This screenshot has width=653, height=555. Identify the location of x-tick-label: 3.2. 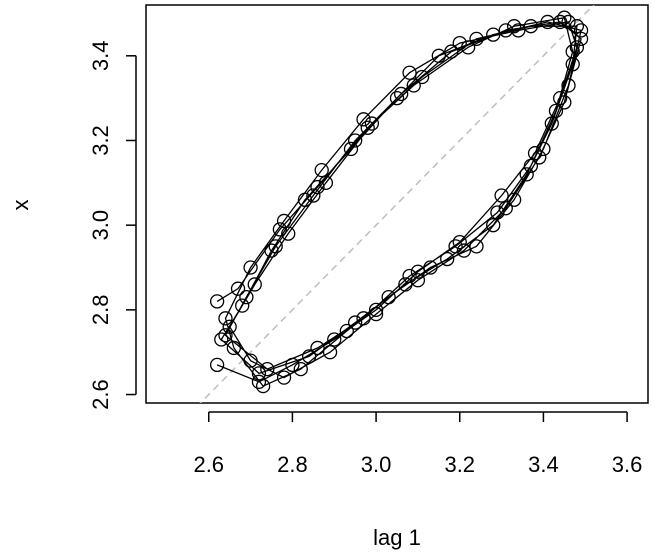
(459, 464).